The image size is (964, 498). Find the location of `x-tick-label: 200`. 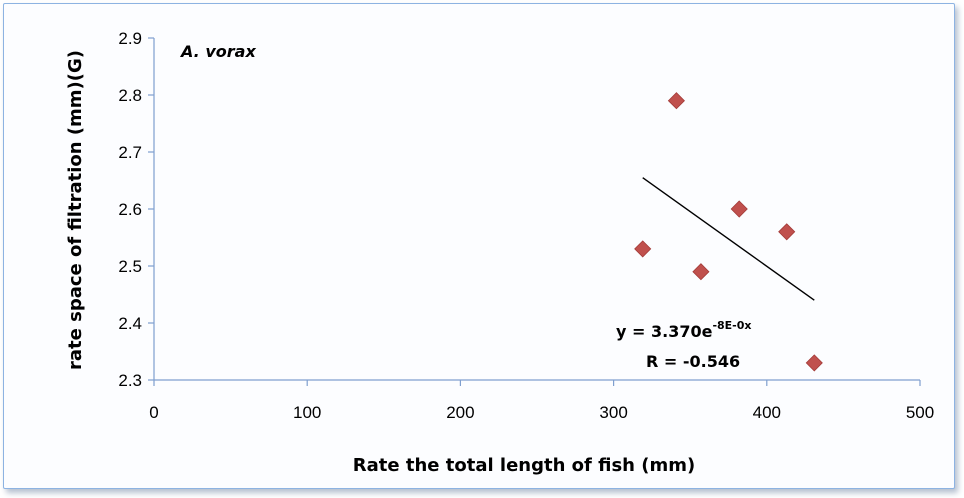

x-tick-label: 200 is located at coordinates (460, 412).